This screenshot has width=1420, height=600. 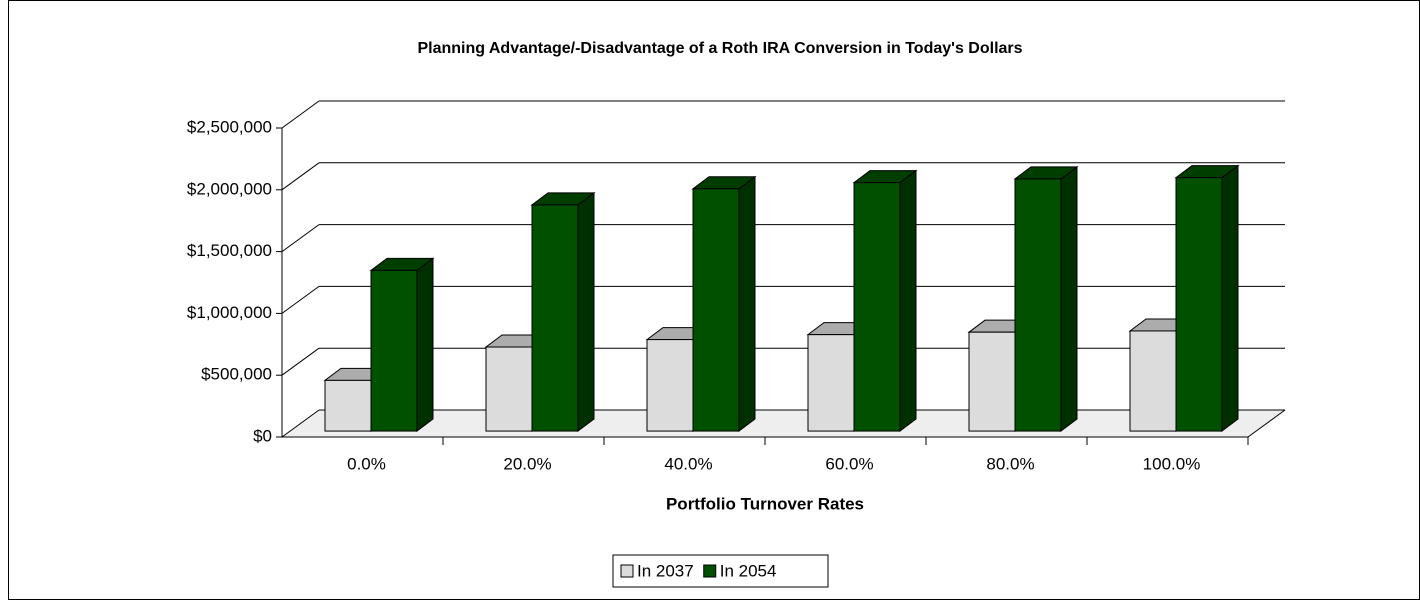 What do you see at coordinates (236, 374) in the screenshot?
I see `y-tick-label: $500,000` at bounding box center [236, 374].